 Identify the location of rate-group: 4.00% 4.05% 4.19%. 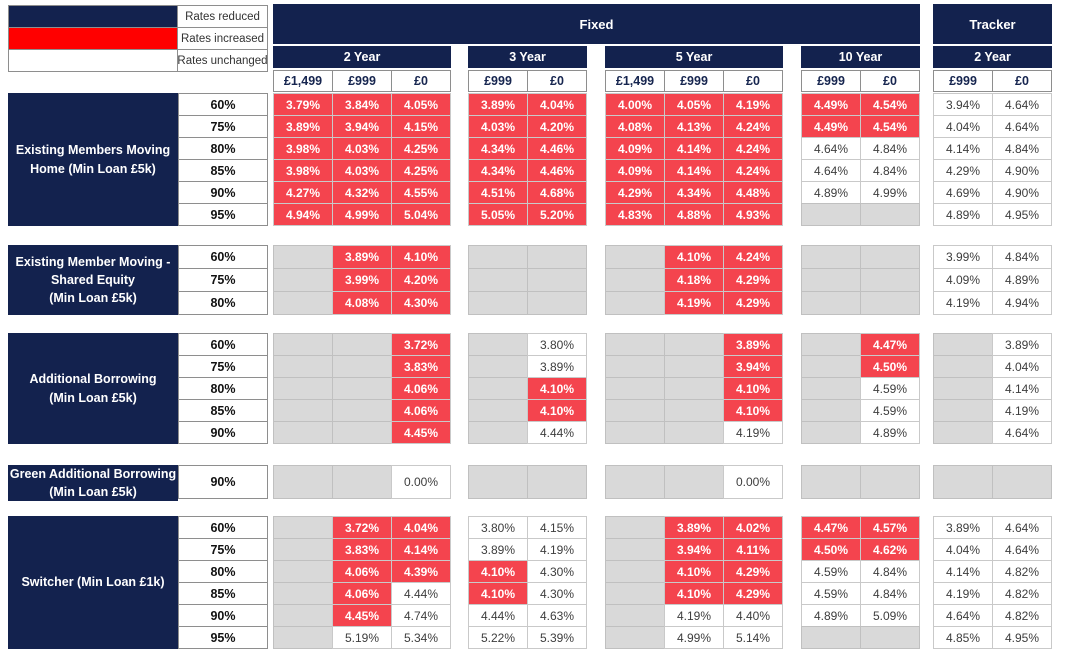
(694, 104).